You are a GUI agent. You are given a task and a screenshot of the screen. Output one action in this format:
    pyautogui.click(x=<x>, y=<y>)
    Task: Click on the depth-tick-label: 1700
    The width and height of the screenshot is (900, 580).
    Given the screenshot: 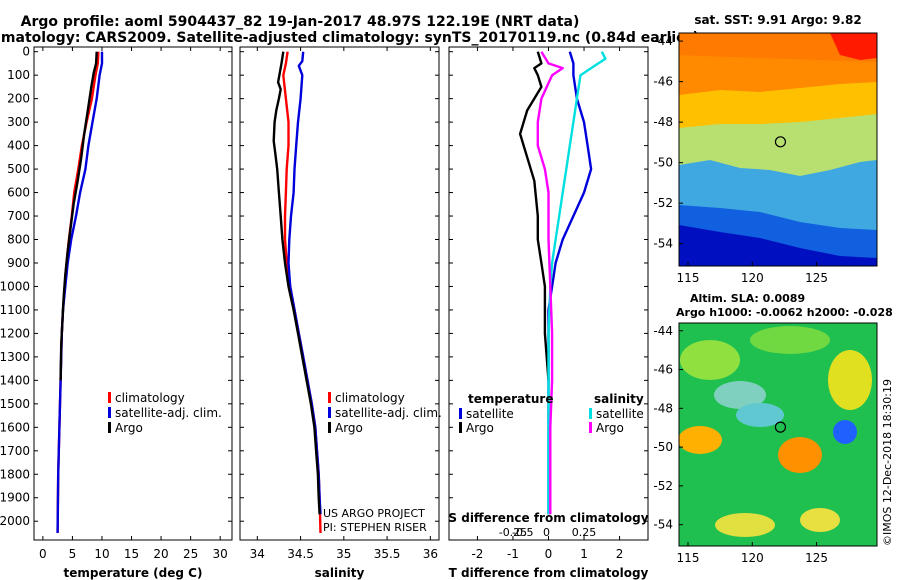 What is the action you would take?
    pyautogui.click(x=15, y=451)
    